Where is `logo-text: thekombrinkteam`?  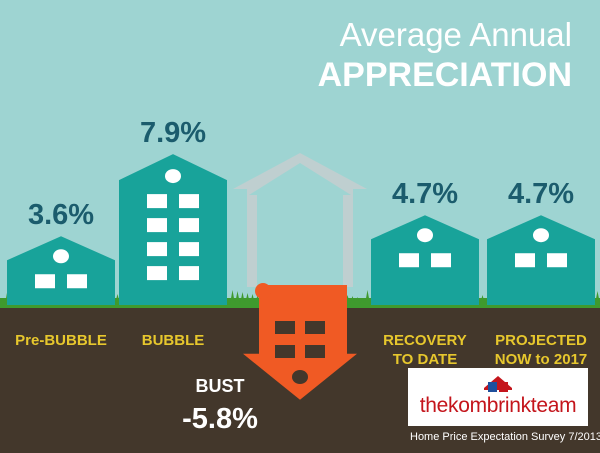 logo-text: thekombrinkteam is located at coordinates (498, 405).